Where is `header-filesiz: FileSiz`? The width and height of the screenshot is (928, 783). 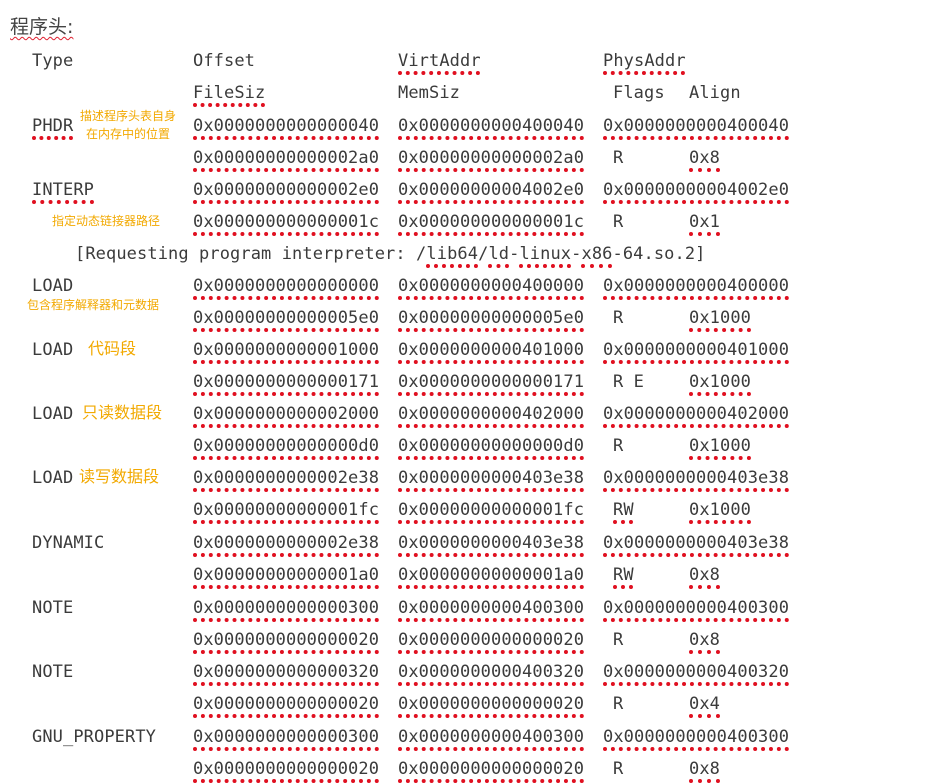
header-filesiz: FileSiz is located at coordinates (229, 93).